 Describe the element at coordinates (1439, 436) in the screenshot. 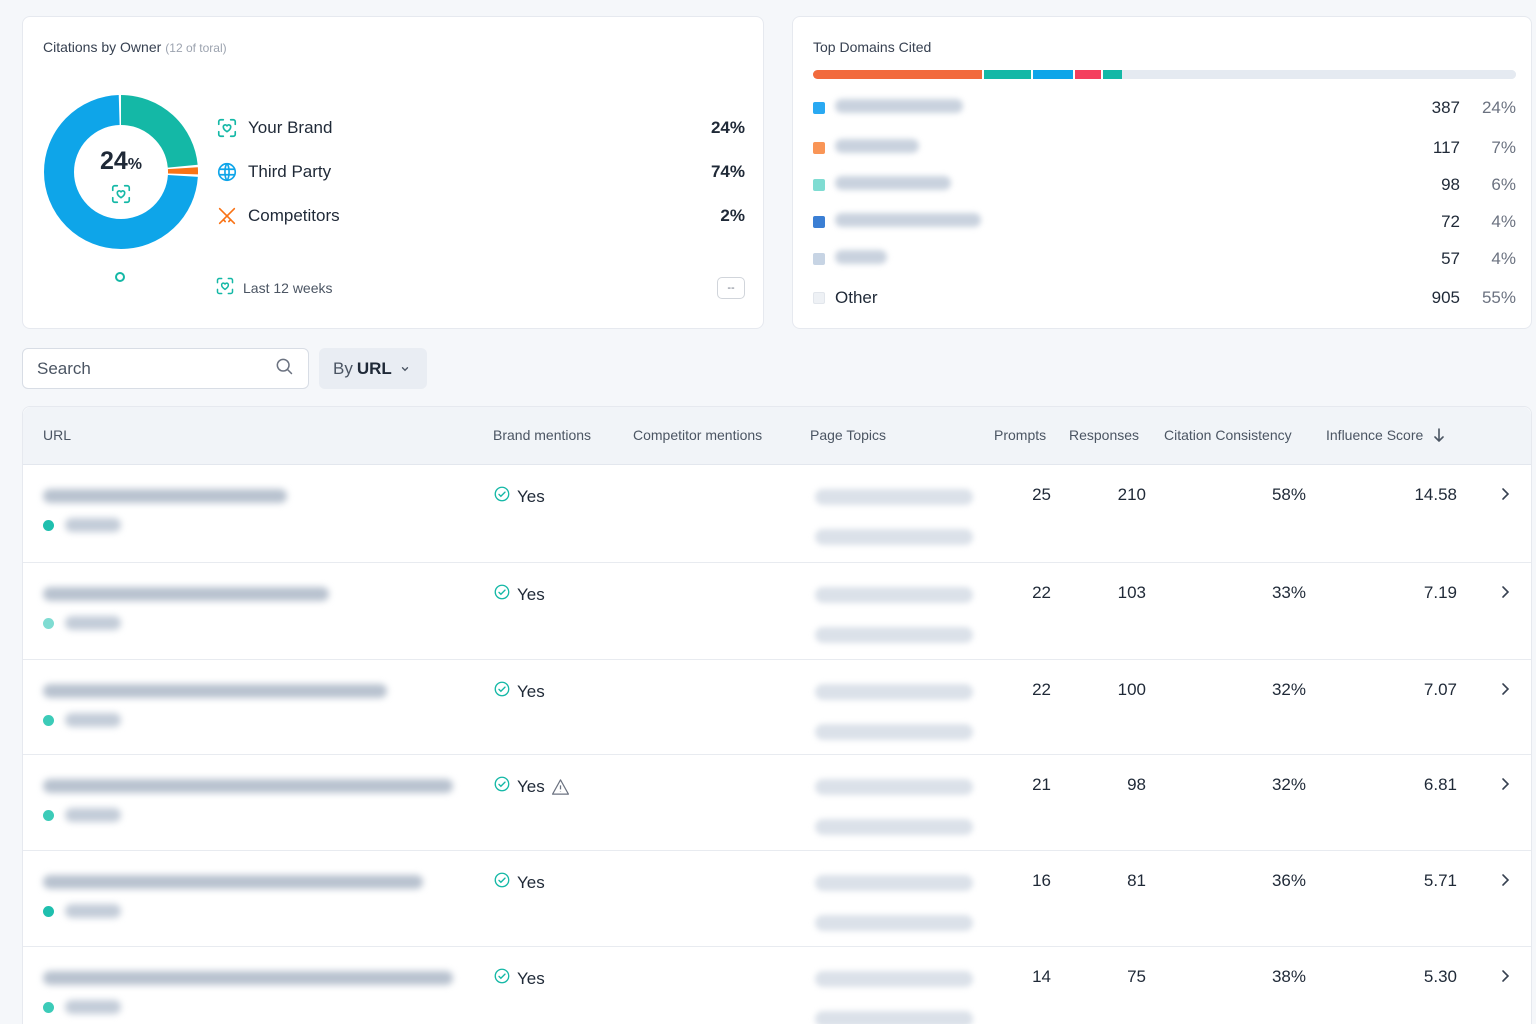

I see `sort-desc-icon` at that location.